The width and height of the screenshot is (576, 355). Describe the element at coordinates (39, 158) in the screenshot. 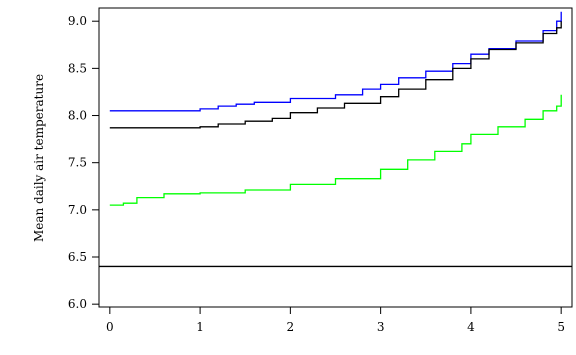

I see `y-axis-title: Mean daily air temperature` at that location.